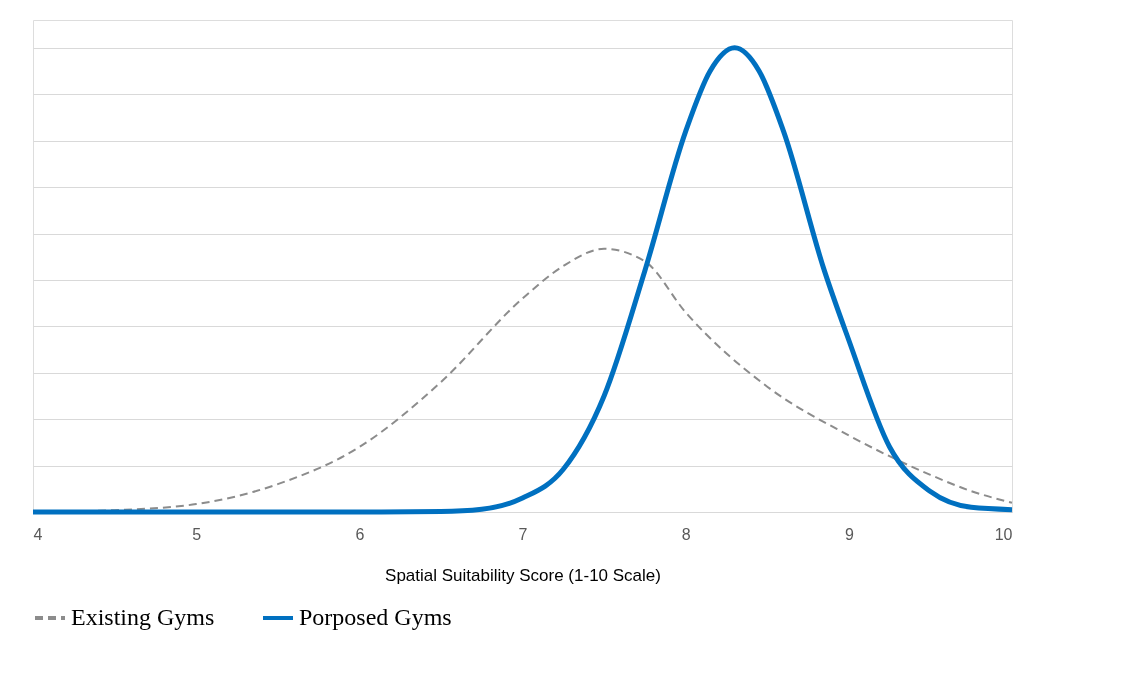 The width and height of the screenshot is (1123, 690). What do you see at coordinates (38, 534) in the screenshot?
I see `x-tick-label: 4` at bounding box center [38, 534].